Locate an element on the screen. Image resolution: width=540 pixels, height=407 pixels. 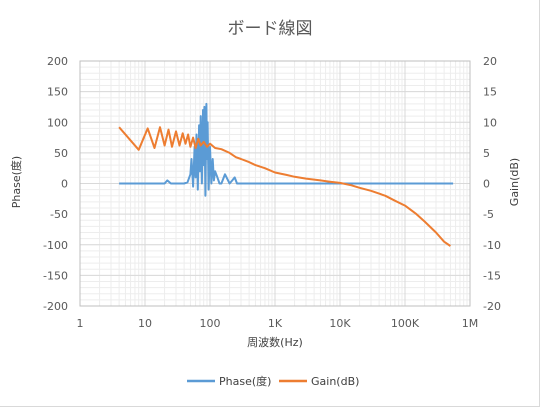
x-tick-label: 1M is located at coordinates (470, 323).